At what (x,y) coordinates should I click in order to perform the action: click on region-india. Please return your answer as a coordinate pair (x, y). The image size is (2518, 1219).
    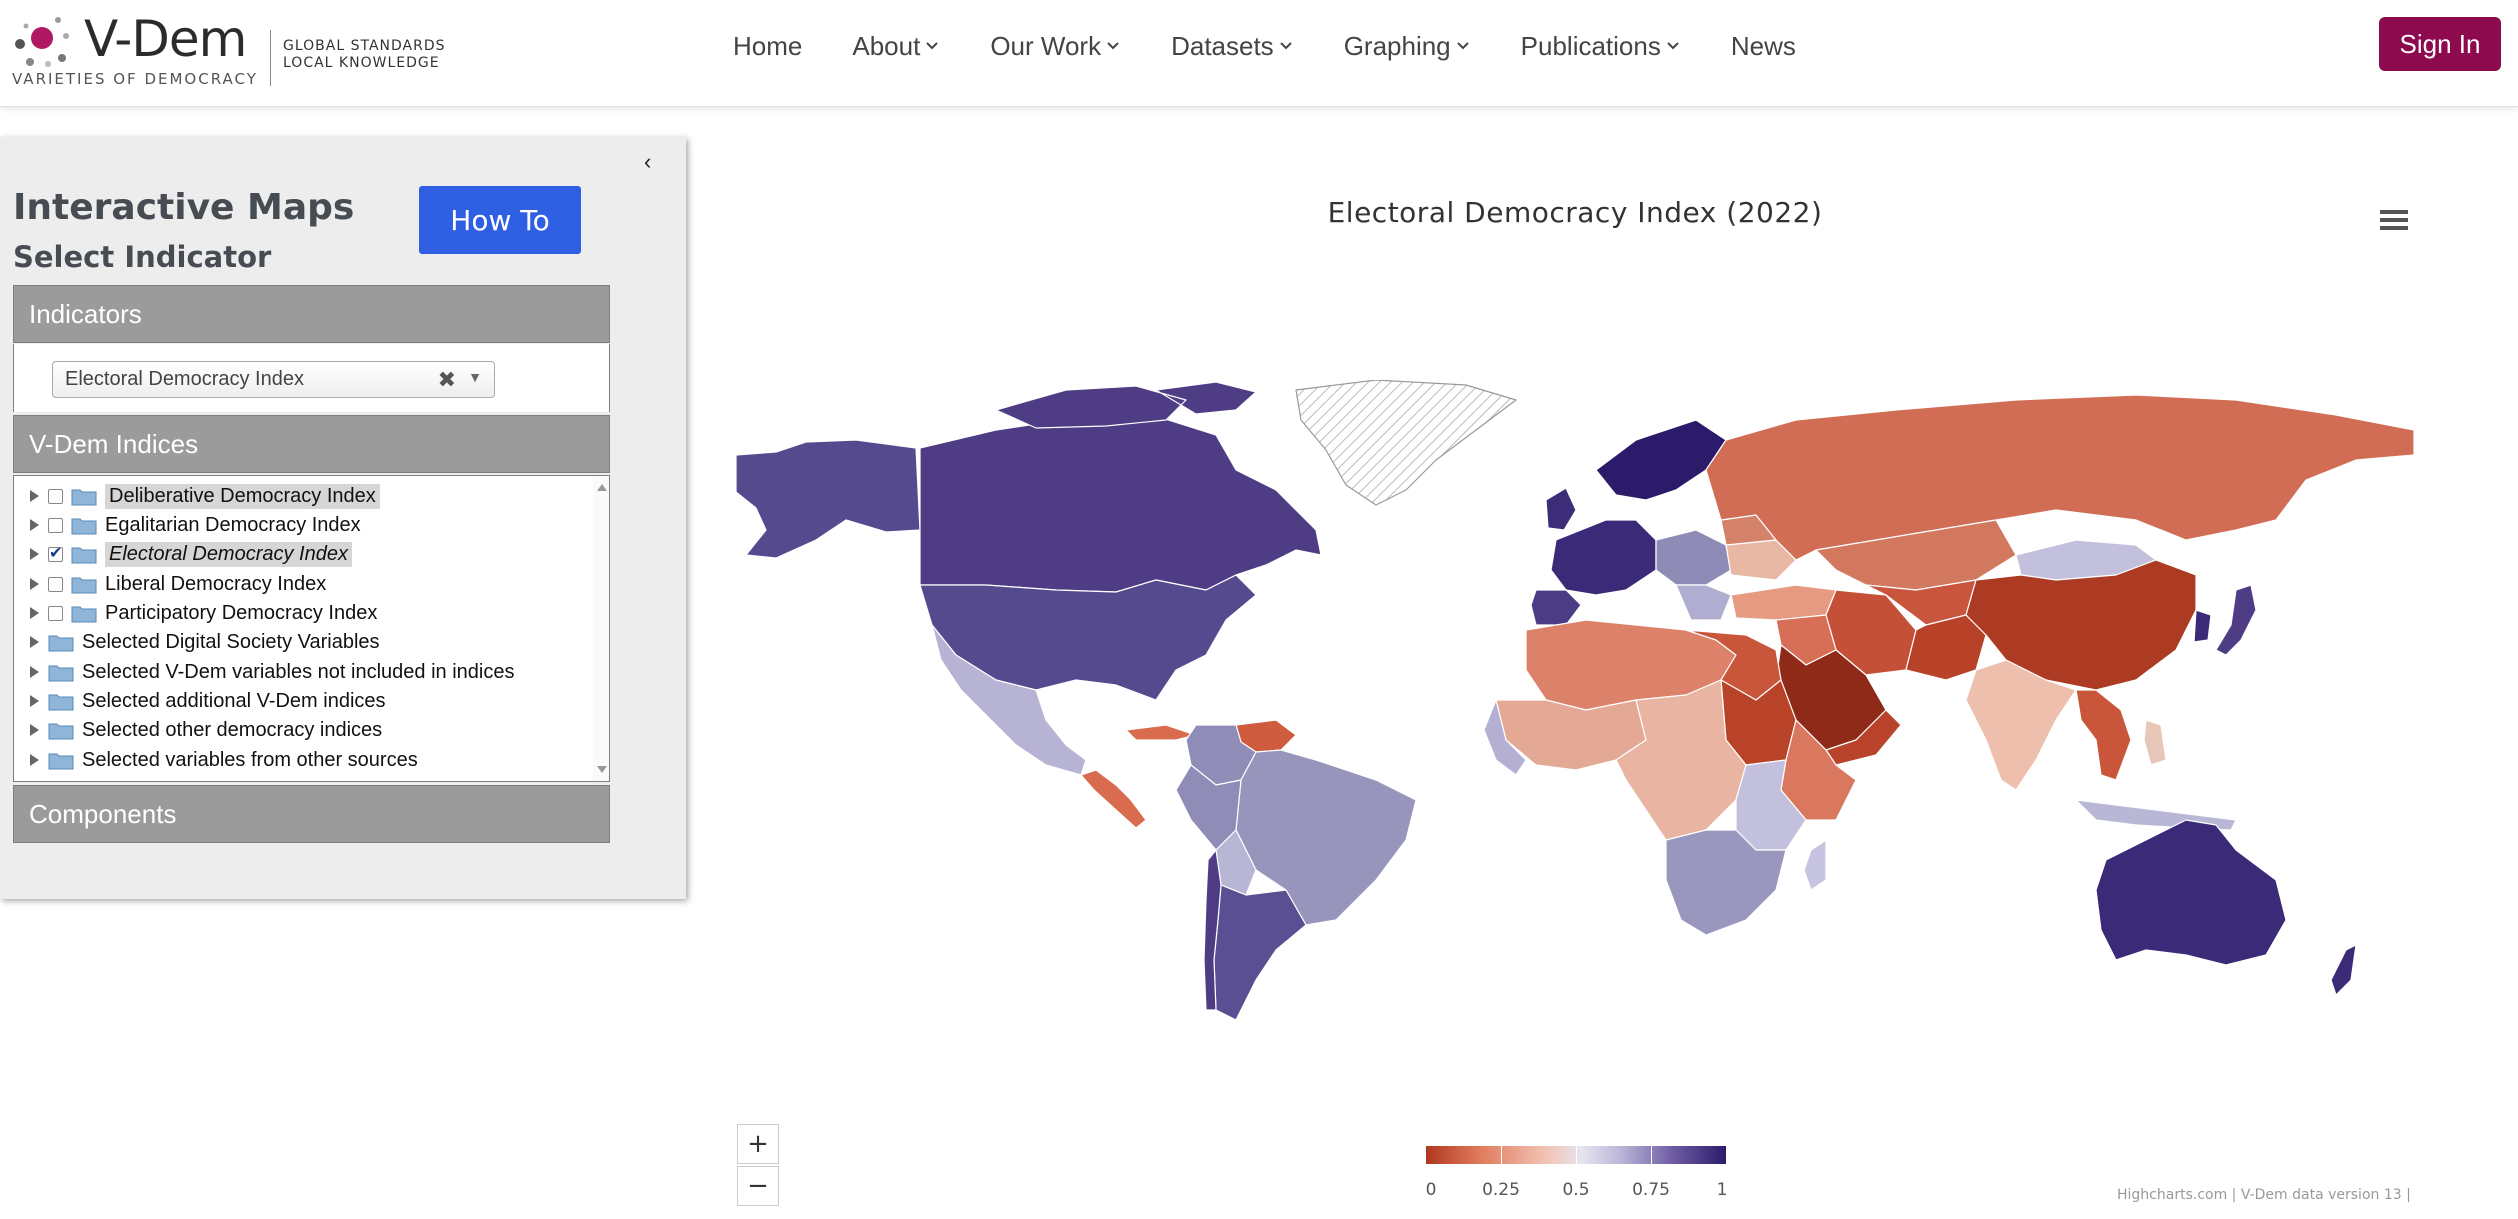
    Looking at the image, I should click on (2021, 725).